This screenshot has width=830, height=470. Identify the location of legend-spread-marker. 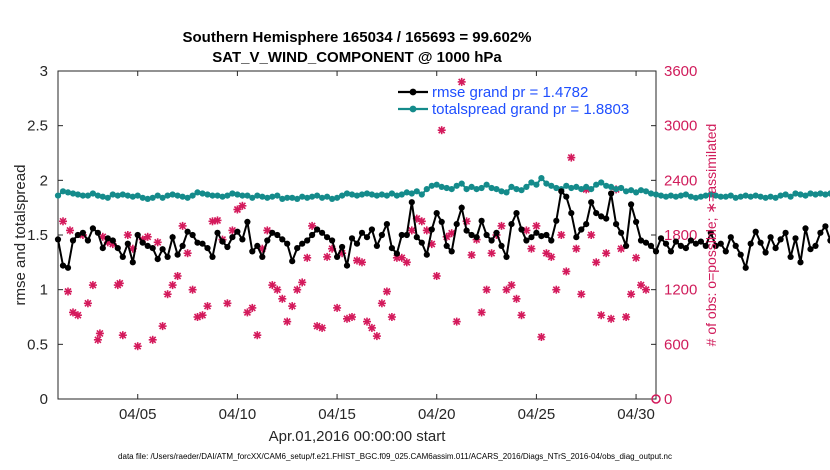
(413, 109).